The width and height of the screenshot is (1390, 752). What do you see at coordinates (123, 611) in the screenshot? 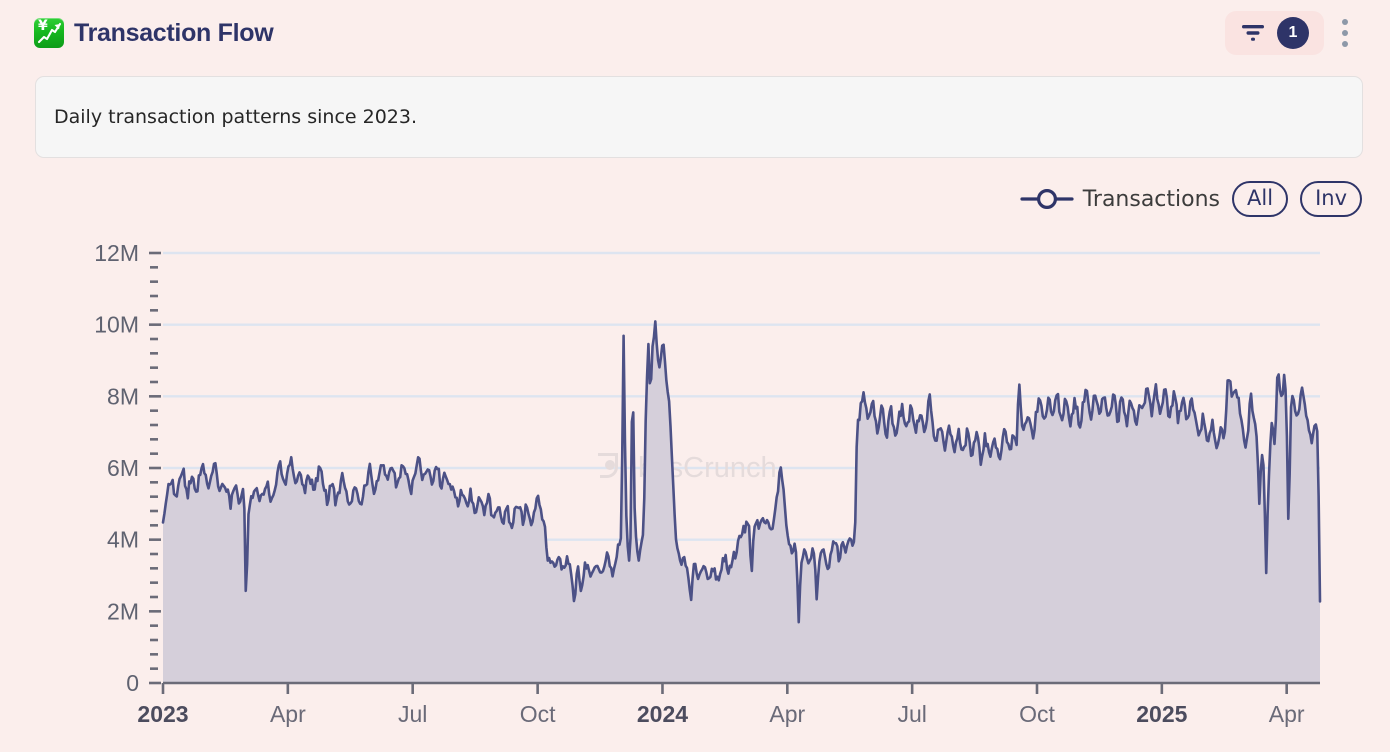
I see `y-axis-tick-label: 2M` at bounding box center [123, 611].